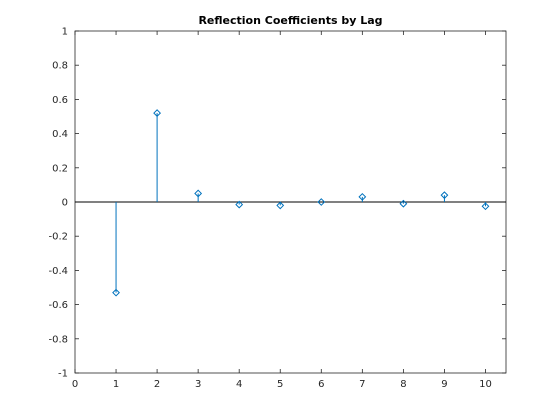  What do you see at coordinates (58, 305) in the screenshot?
I see `y-tick-label: -0.6` at bounding box center [58, 305].